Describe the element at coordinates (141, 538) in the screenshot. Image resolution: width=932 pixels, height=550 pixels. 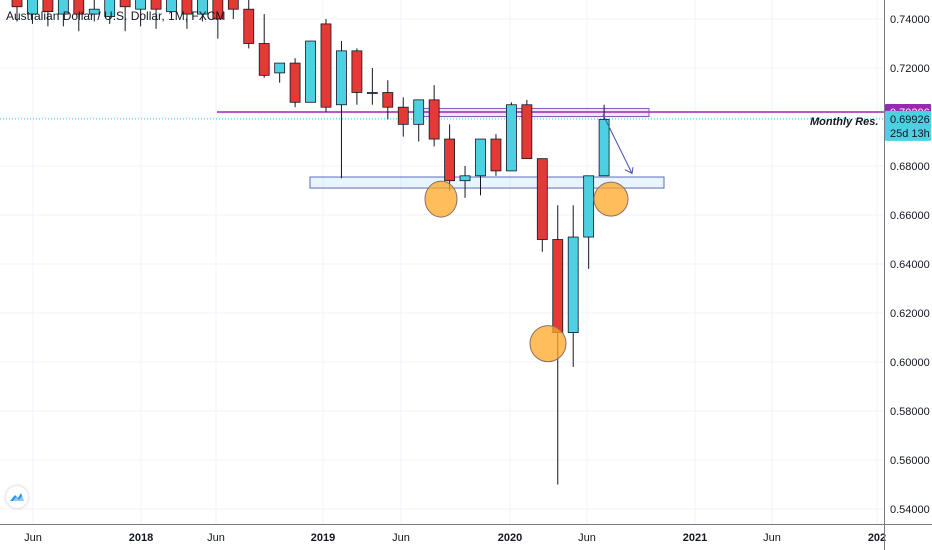
I see `x-tick-label: 2018` at that location.